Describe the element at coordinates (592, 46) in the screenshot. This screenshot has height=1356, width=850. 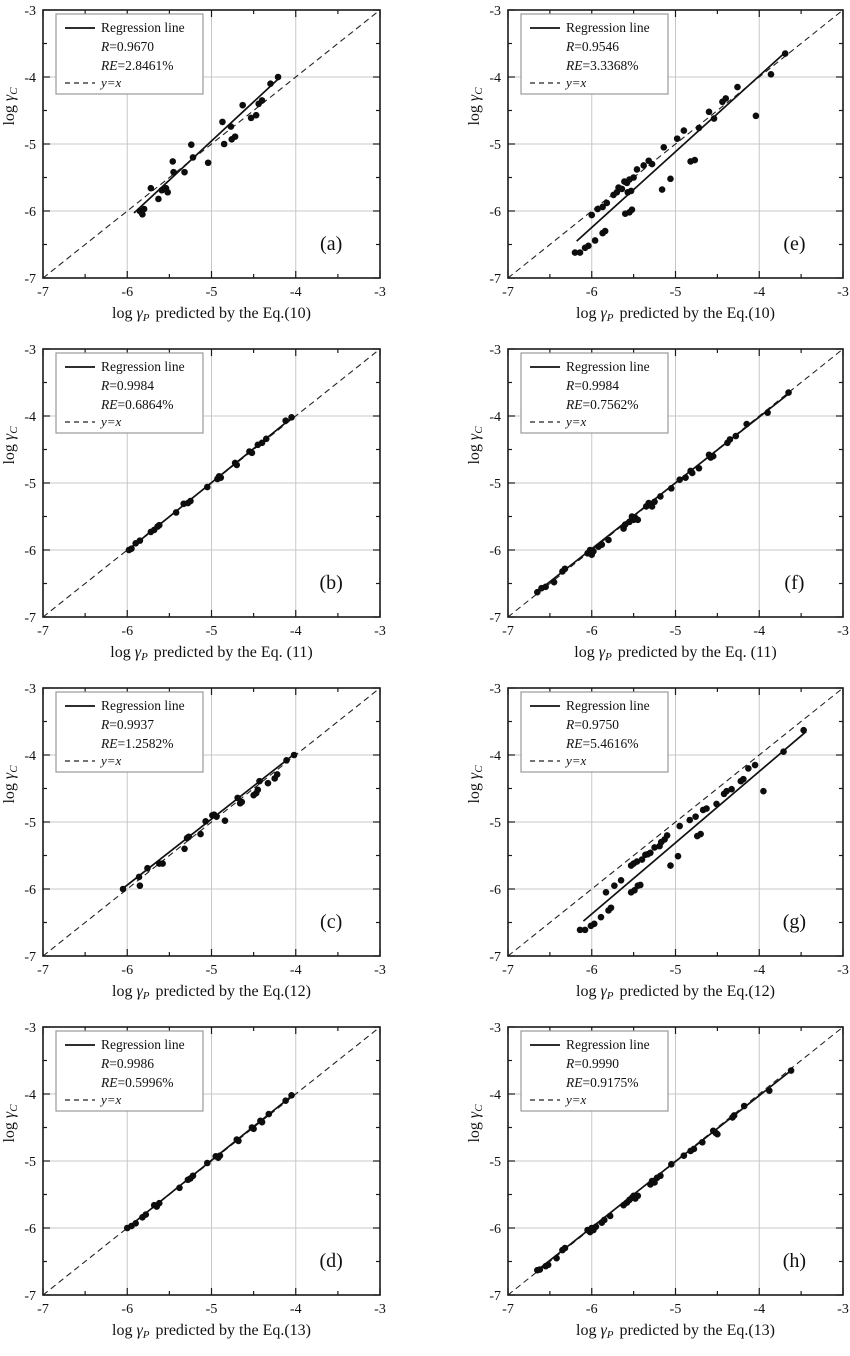
I see `legend-r-value: R=0.9546` at that location.